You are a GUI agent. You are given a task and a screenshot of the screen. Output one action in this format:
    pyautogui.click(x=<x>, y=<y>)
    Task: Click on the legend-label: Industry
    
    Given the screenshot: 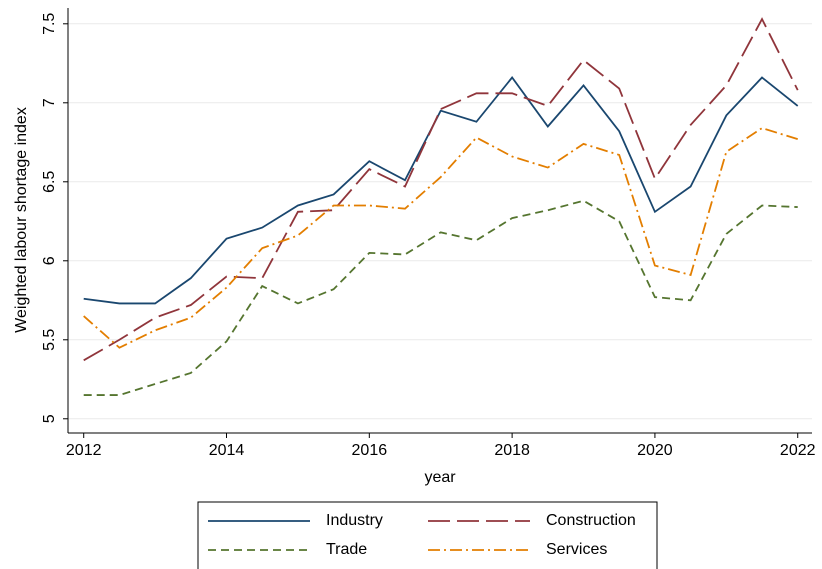 What is the action you would take?
    pyautogui.click(x=354, y=520)
    